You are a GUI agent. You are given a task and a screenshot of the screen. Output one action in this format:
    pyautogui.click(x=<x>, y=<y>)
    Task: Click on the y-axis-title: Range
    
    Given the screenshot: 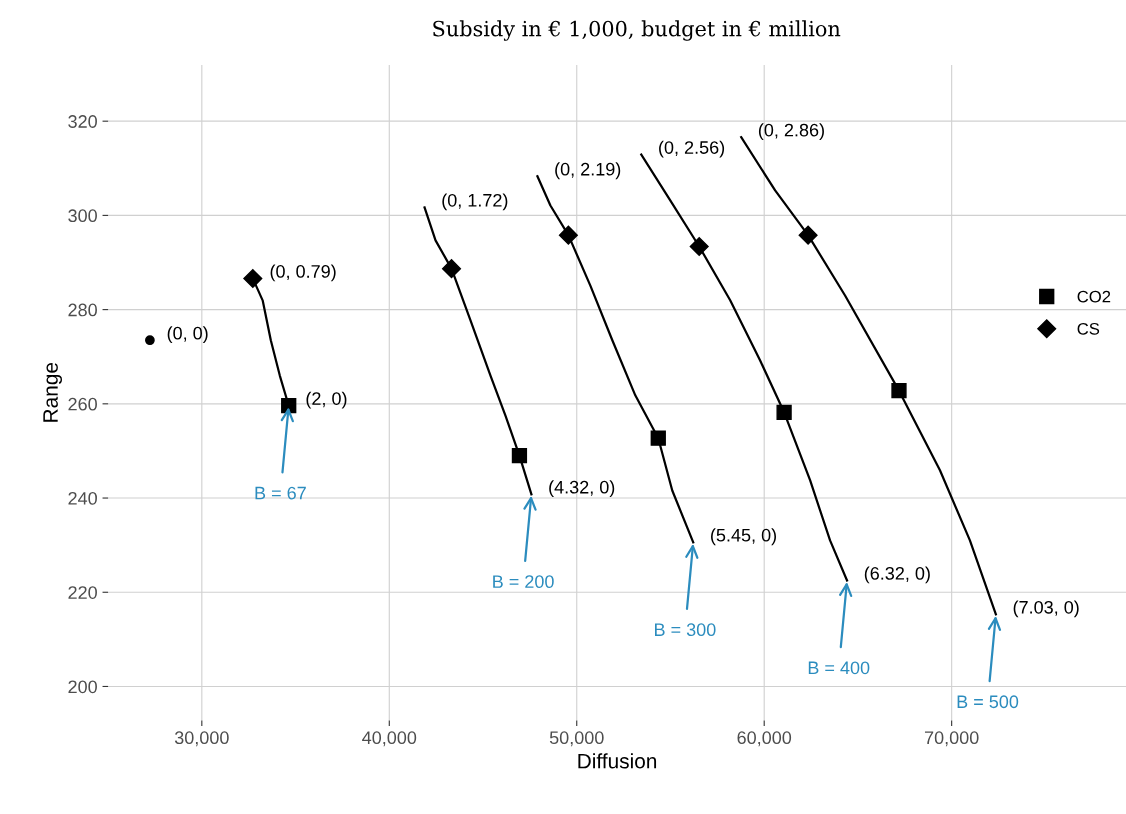 What is the action you would take?
    pyautogui.click(x=52, y=392)
    